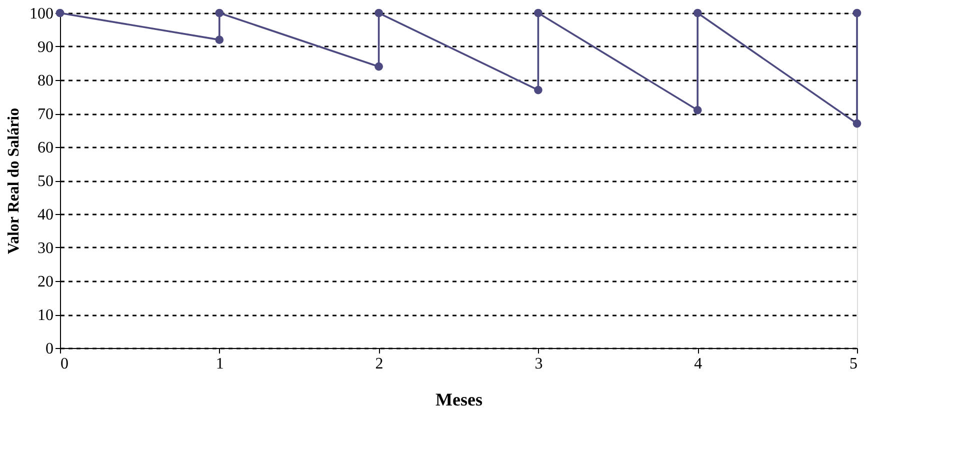 The image size is (967, 471). What do you see at coordinates (220, 364) in the screenshot?
I see `x-tick-label: 1` at bounding box center [220, 364].